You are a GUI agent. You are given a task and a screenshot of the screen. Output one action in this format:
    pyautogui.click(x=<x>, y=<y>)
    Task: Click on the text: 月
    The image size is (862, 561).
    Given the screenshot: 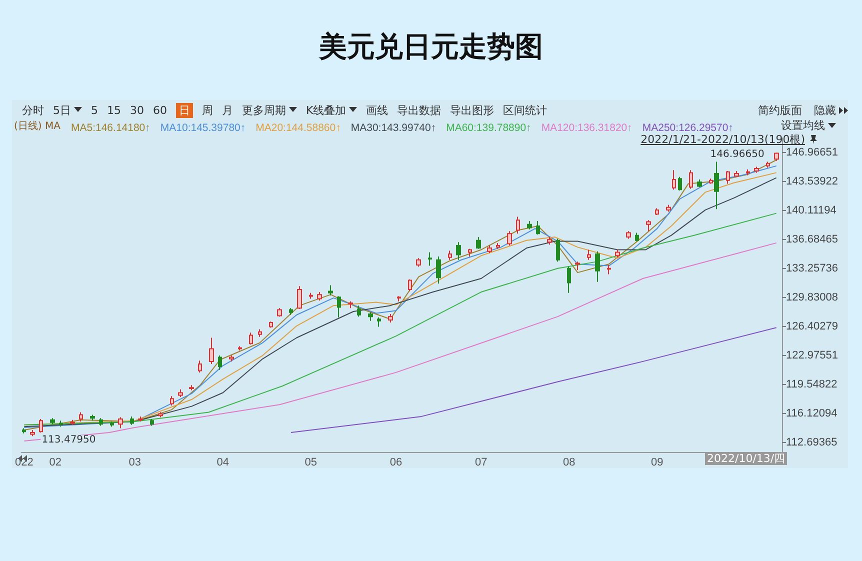 What is the action you would take?
    pyautogui.click(x=227, y=110)
    